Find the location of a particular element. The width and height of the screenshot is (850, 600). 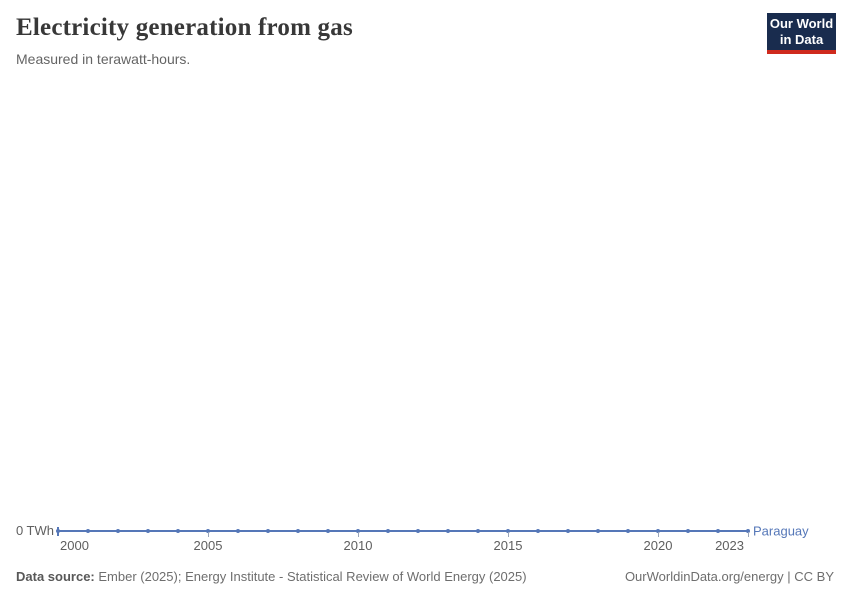

data-point-2008 is located at coordinates (298, 531).